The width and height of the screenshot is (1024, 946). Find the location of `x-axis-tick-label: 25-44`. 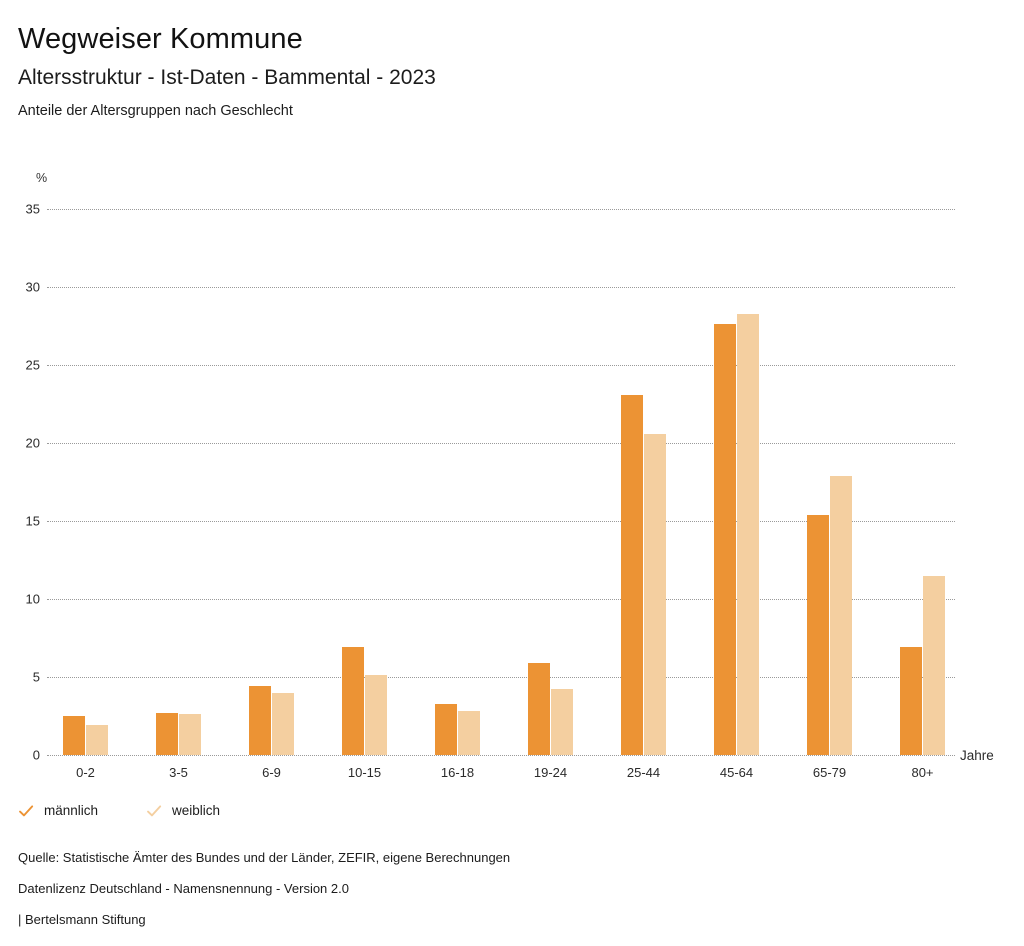

x-axis-tick-label: 25-44 is located at coordinates (643, 772).